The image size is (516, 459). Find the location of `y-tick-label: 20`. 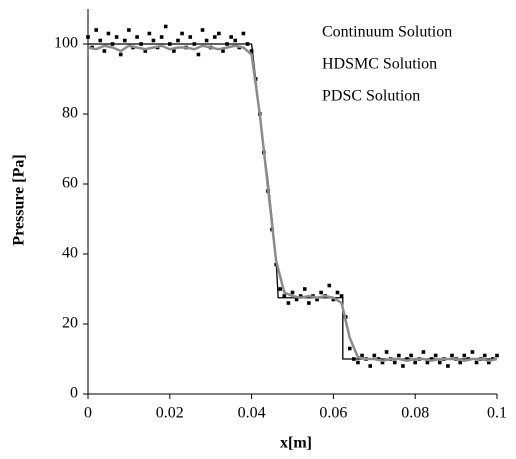

y-tick-label: 20 is located at coordinates (70, 323).